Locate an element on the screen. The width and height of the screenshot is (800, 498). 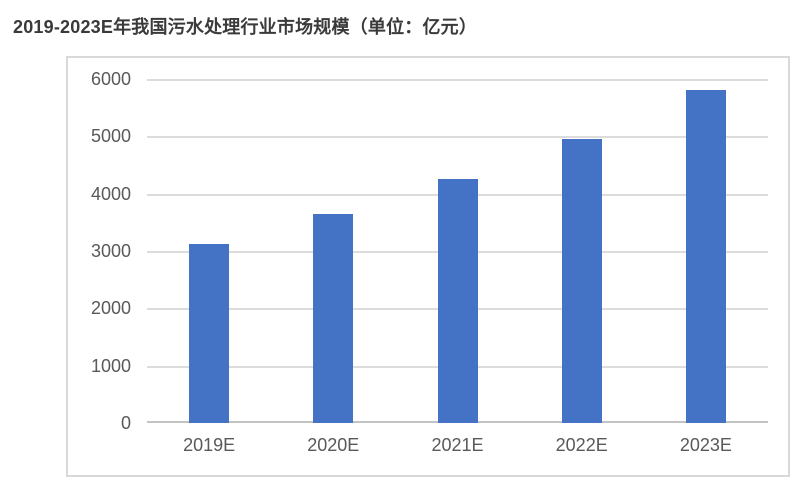
x-tick-label: 2020E is located at coordinates (333, 445).